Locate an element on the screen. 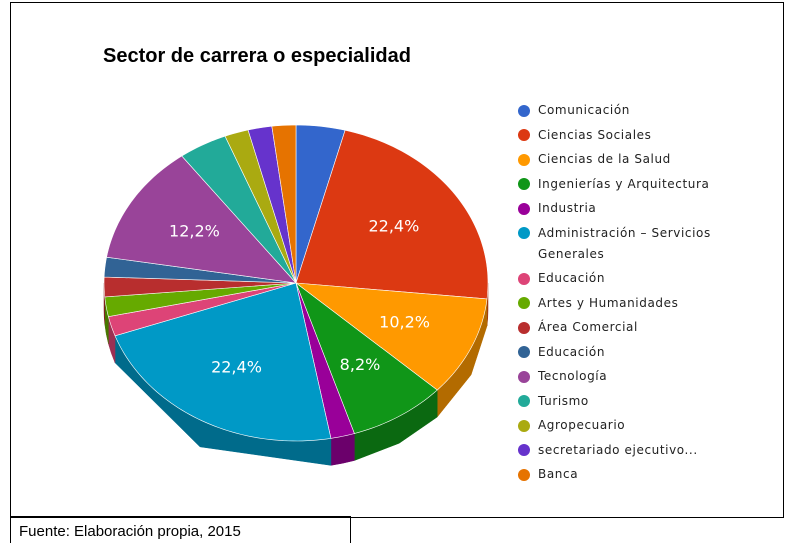  legend-label: Banca is located at coordinates (558, 474).